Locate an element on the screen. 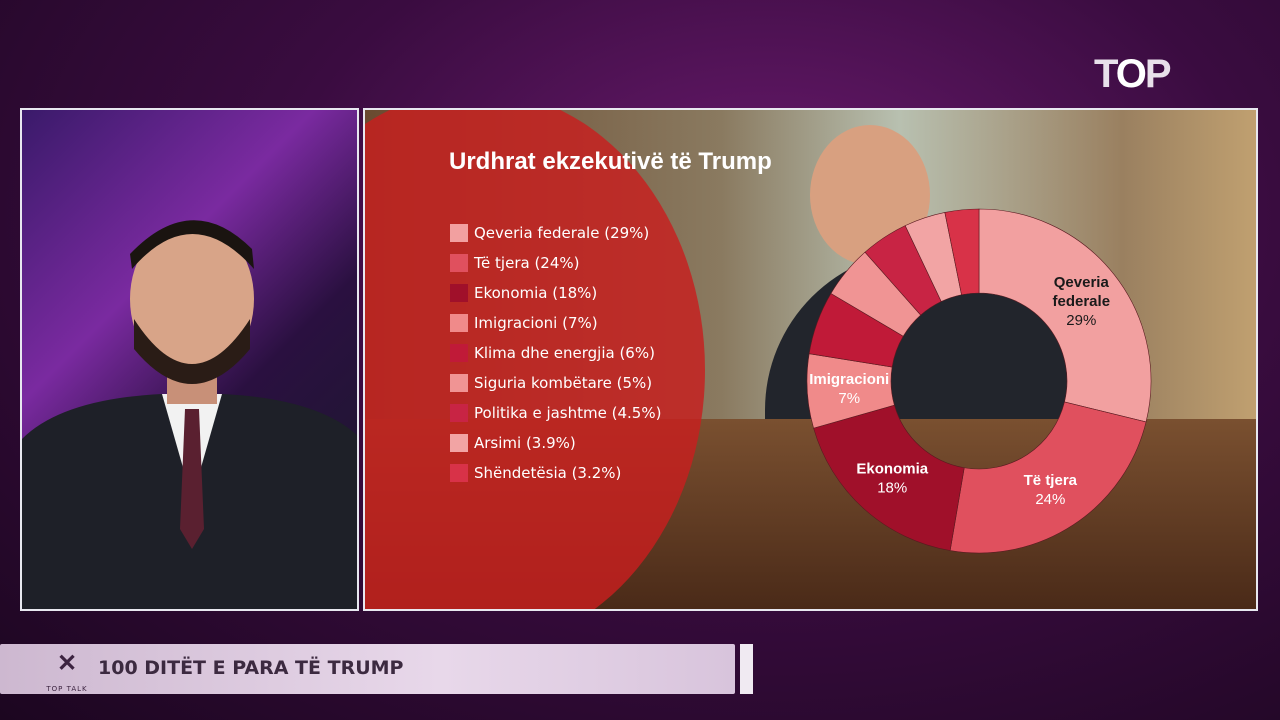  legend-label: Arsimi (3.9%) is located at coordinates (525, 443).